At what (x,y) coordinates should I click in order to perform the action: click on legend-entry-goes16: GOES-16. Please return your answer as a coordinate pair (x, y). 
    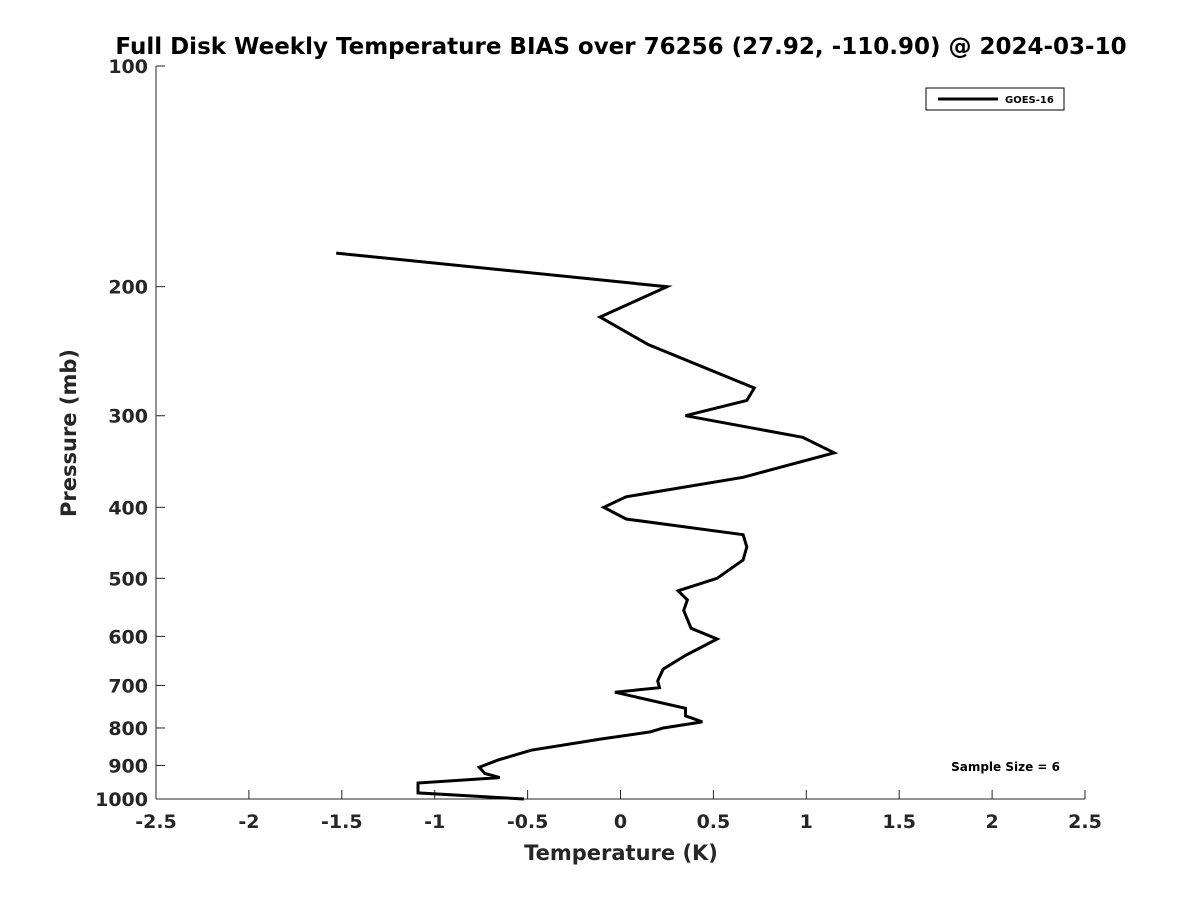
    Looking at the image, I should click on (1029, 100).